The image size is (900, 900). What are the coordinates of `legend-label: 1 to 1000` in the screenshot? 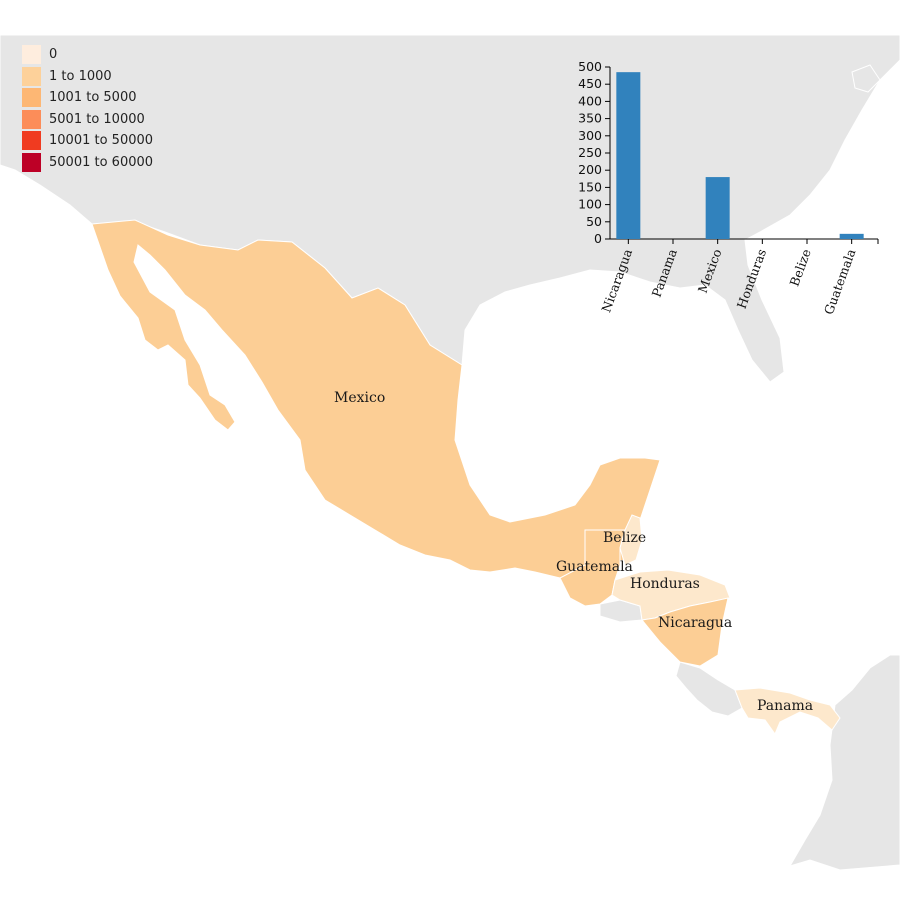 It's located at (80, 76).